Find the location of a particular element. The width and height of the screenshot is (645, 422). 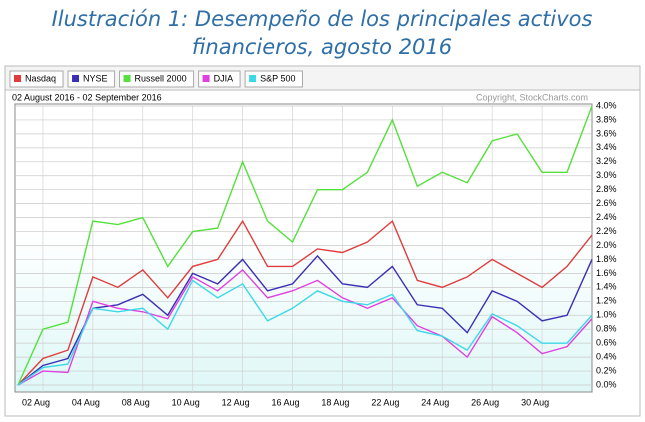

y-tick-label: 2.8% is located at coordinates (606, 189).